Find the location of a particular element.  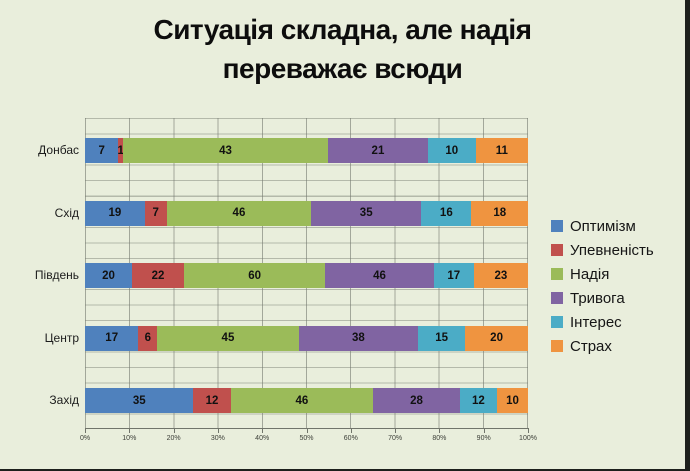

bar-value-label: 35 is located at coordinates (139, 400).